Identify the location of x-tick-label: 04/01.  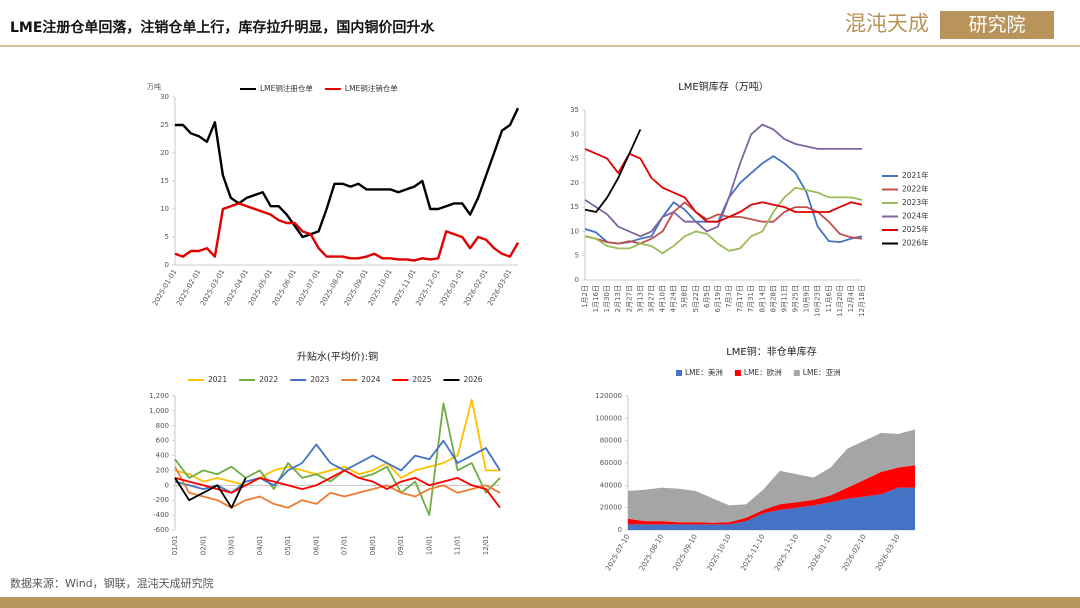
(260, 545).